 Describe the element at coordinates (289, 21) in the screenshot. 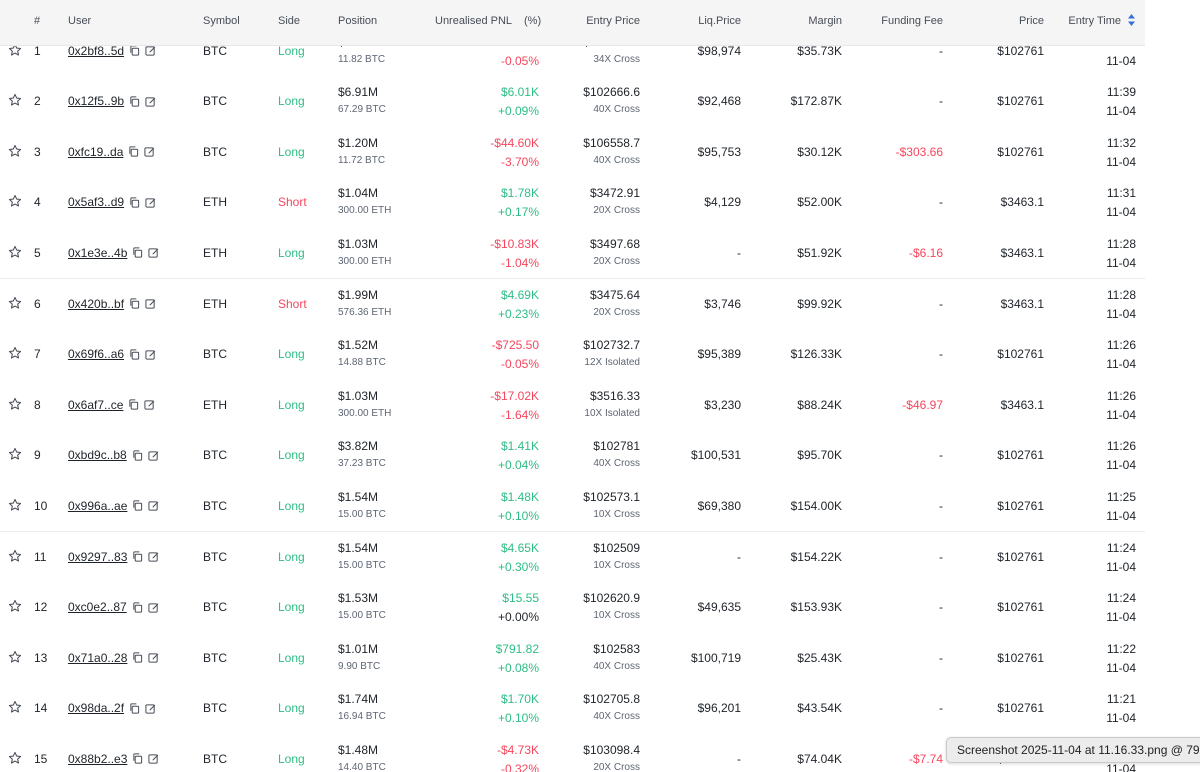

I see `col-header-side: Side` at that location.